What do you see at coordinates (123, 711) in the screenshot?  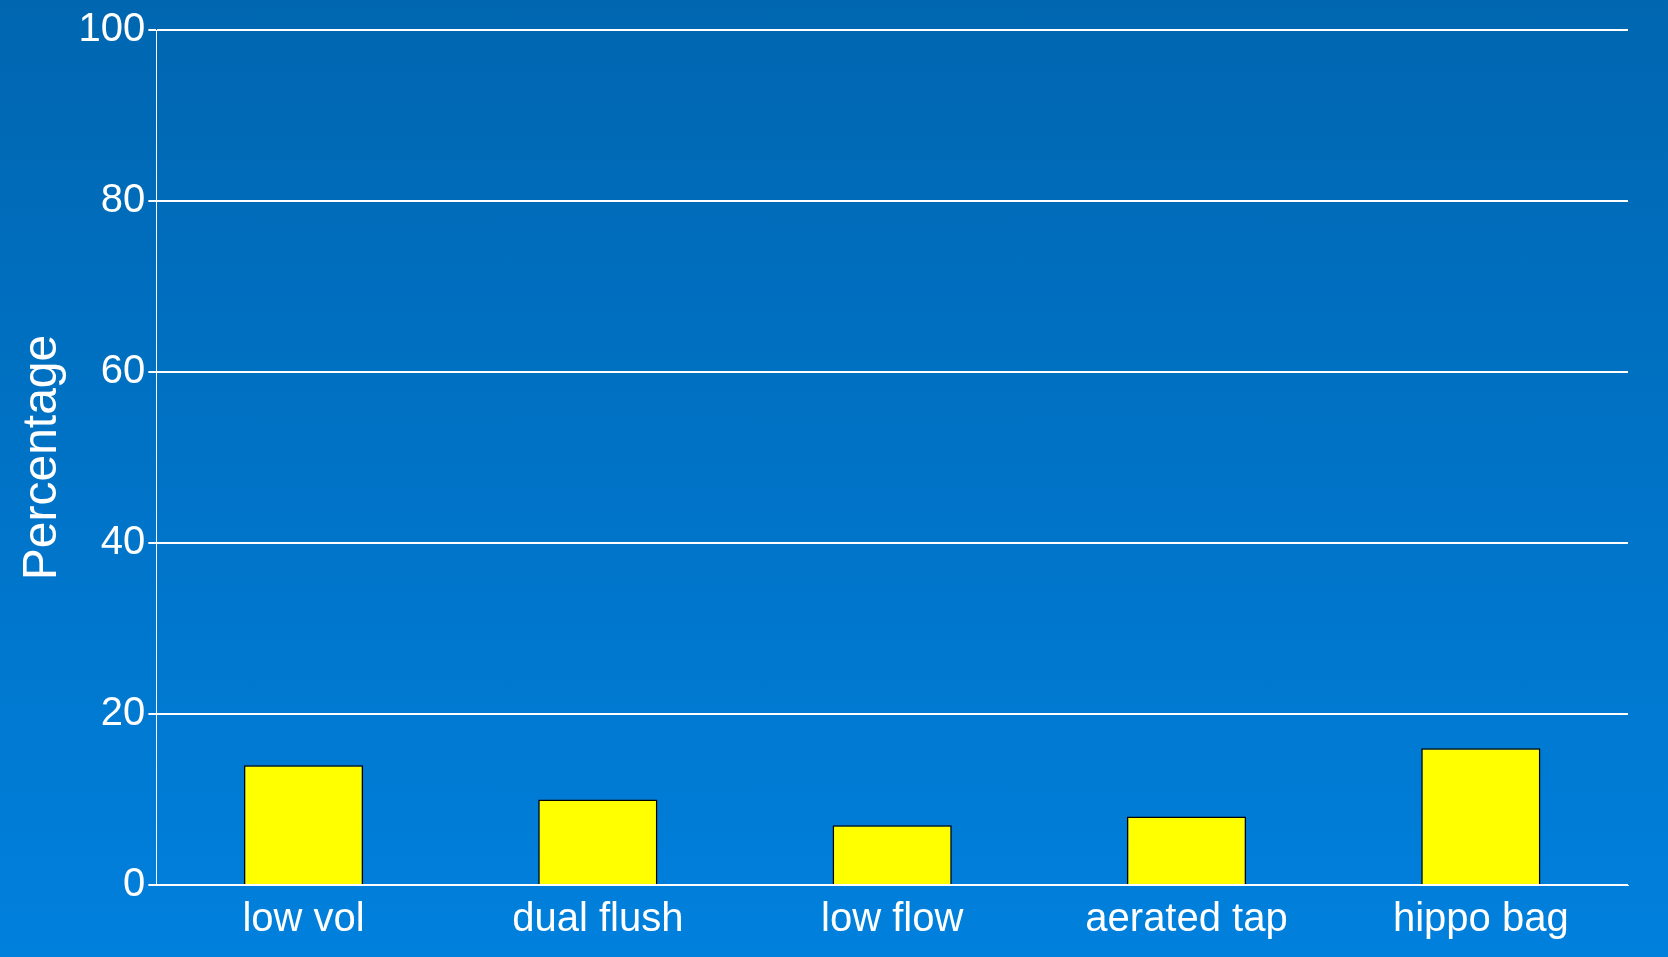 I see `y-tick-label: 20` at bounding box center [123, 711].